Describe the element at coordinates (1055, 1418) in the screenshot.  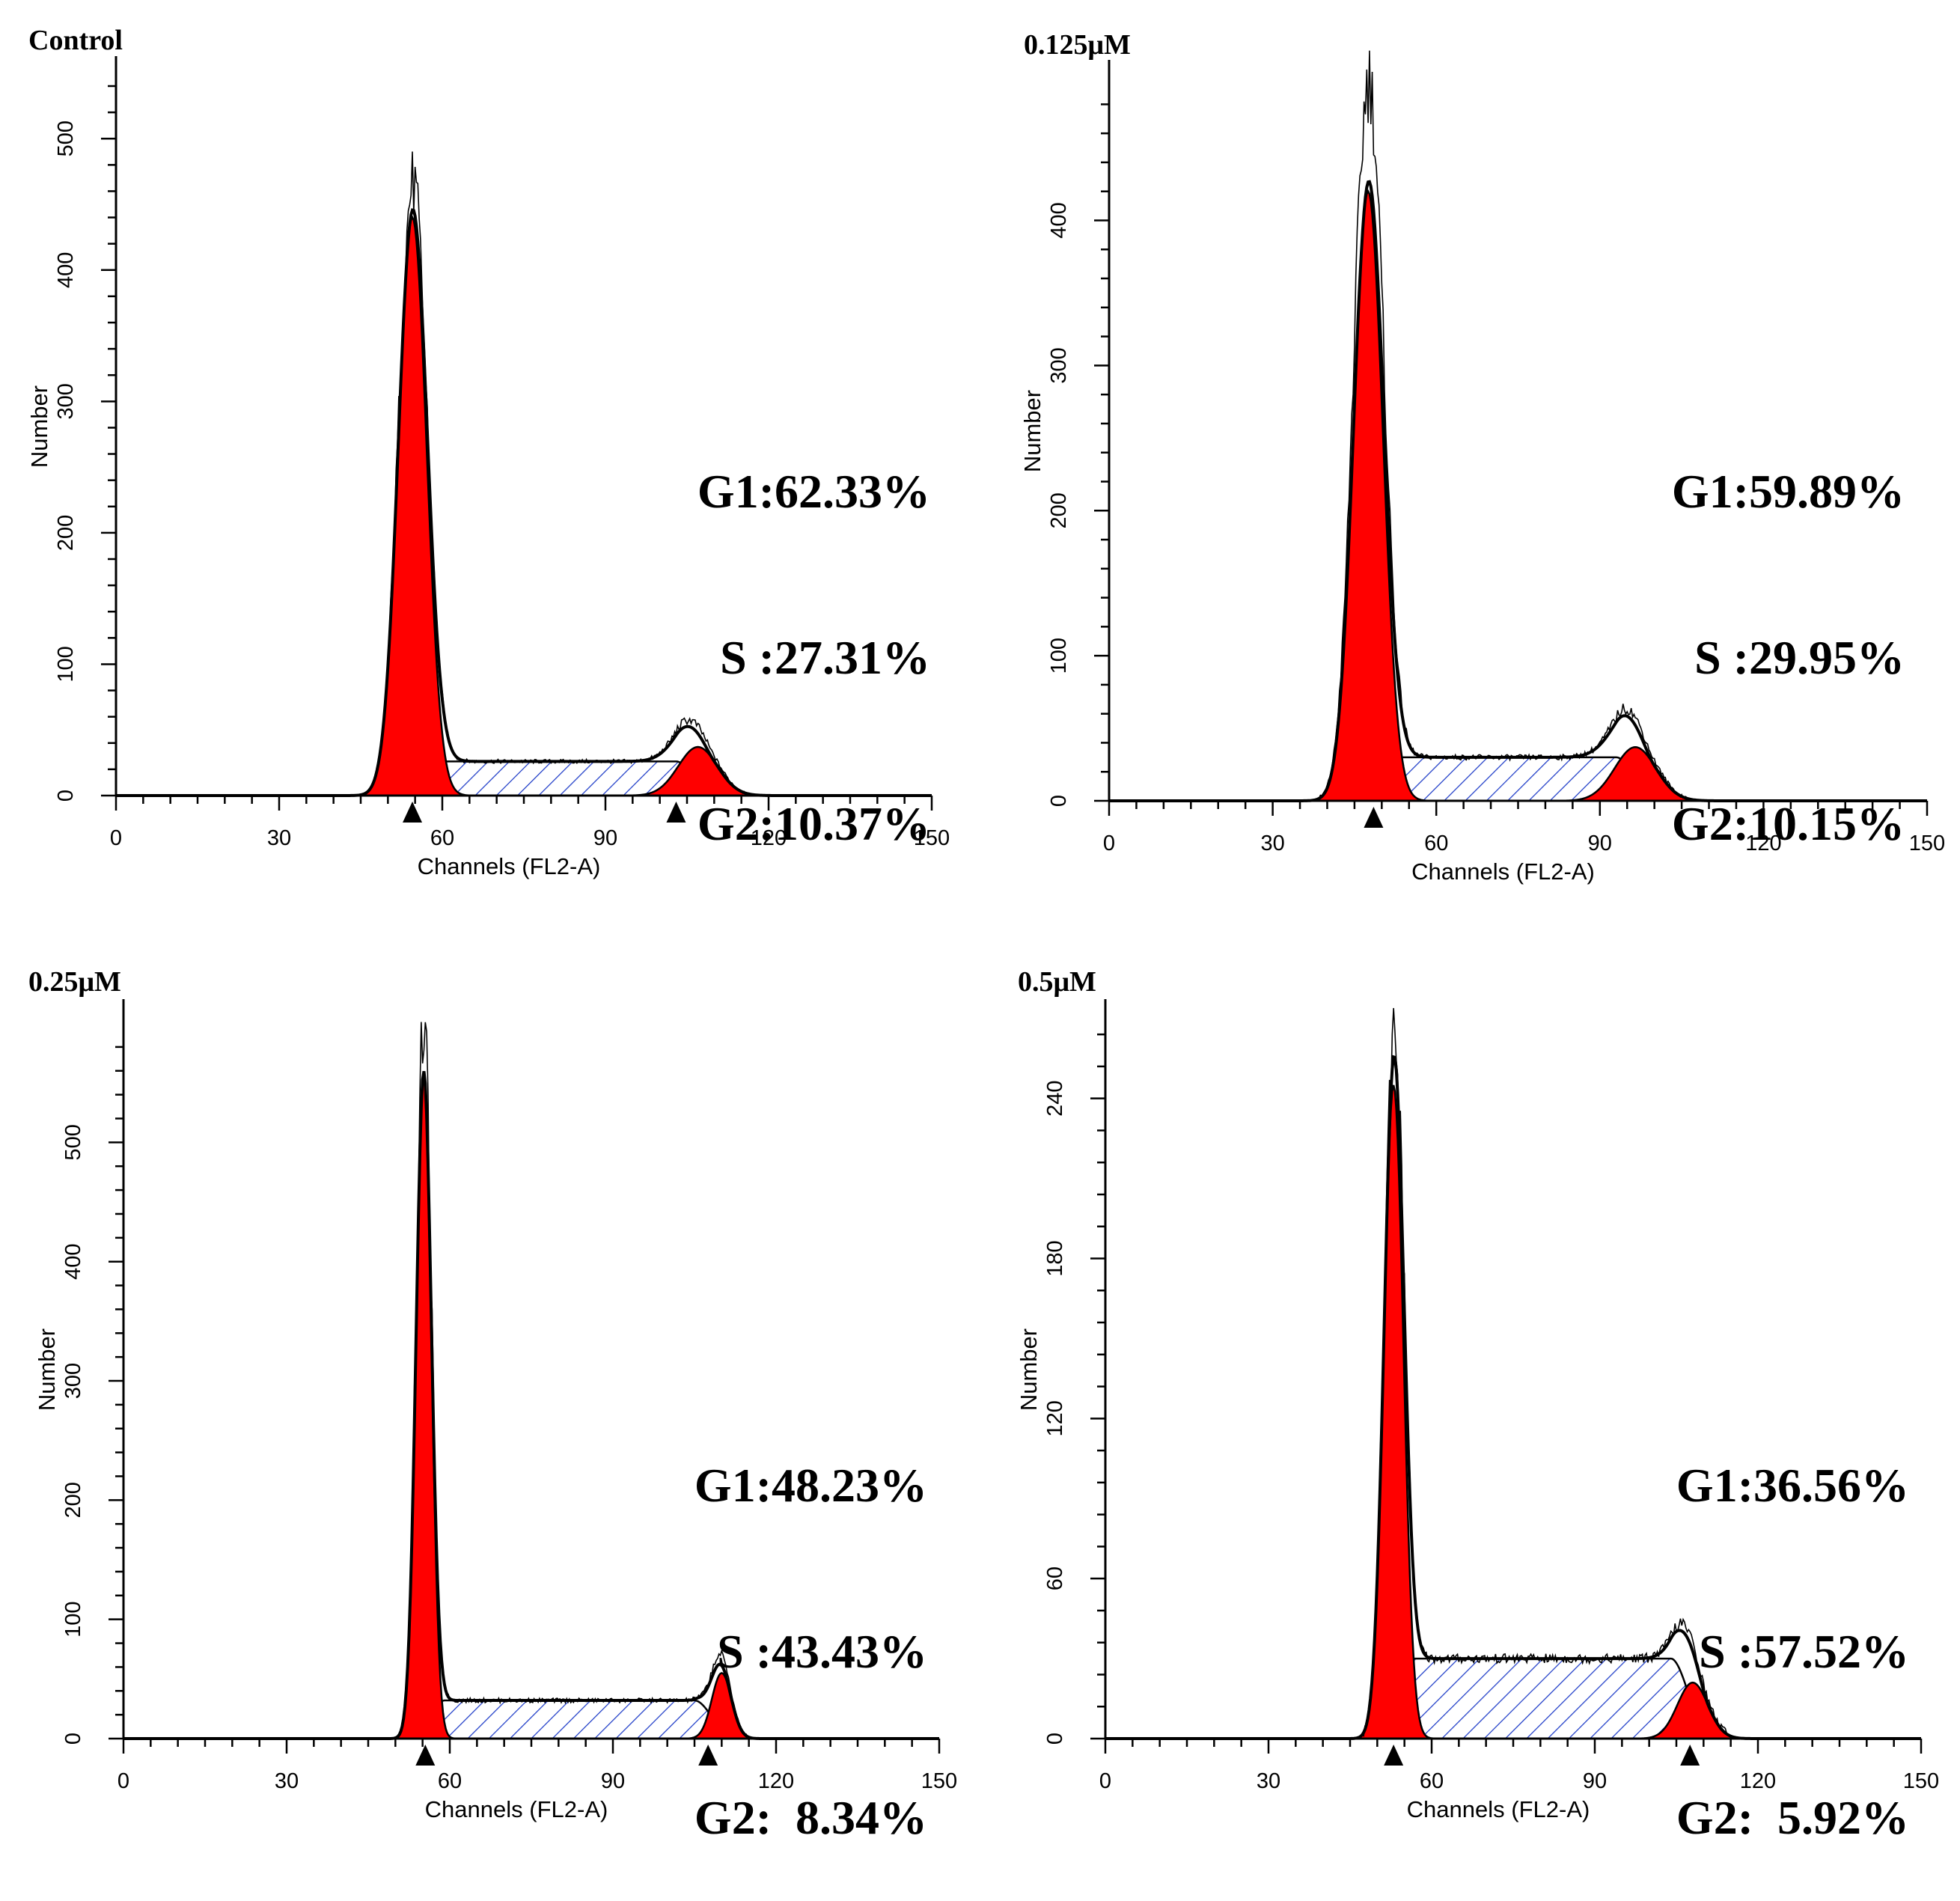
I see `y-tick-label: 120` at that location.